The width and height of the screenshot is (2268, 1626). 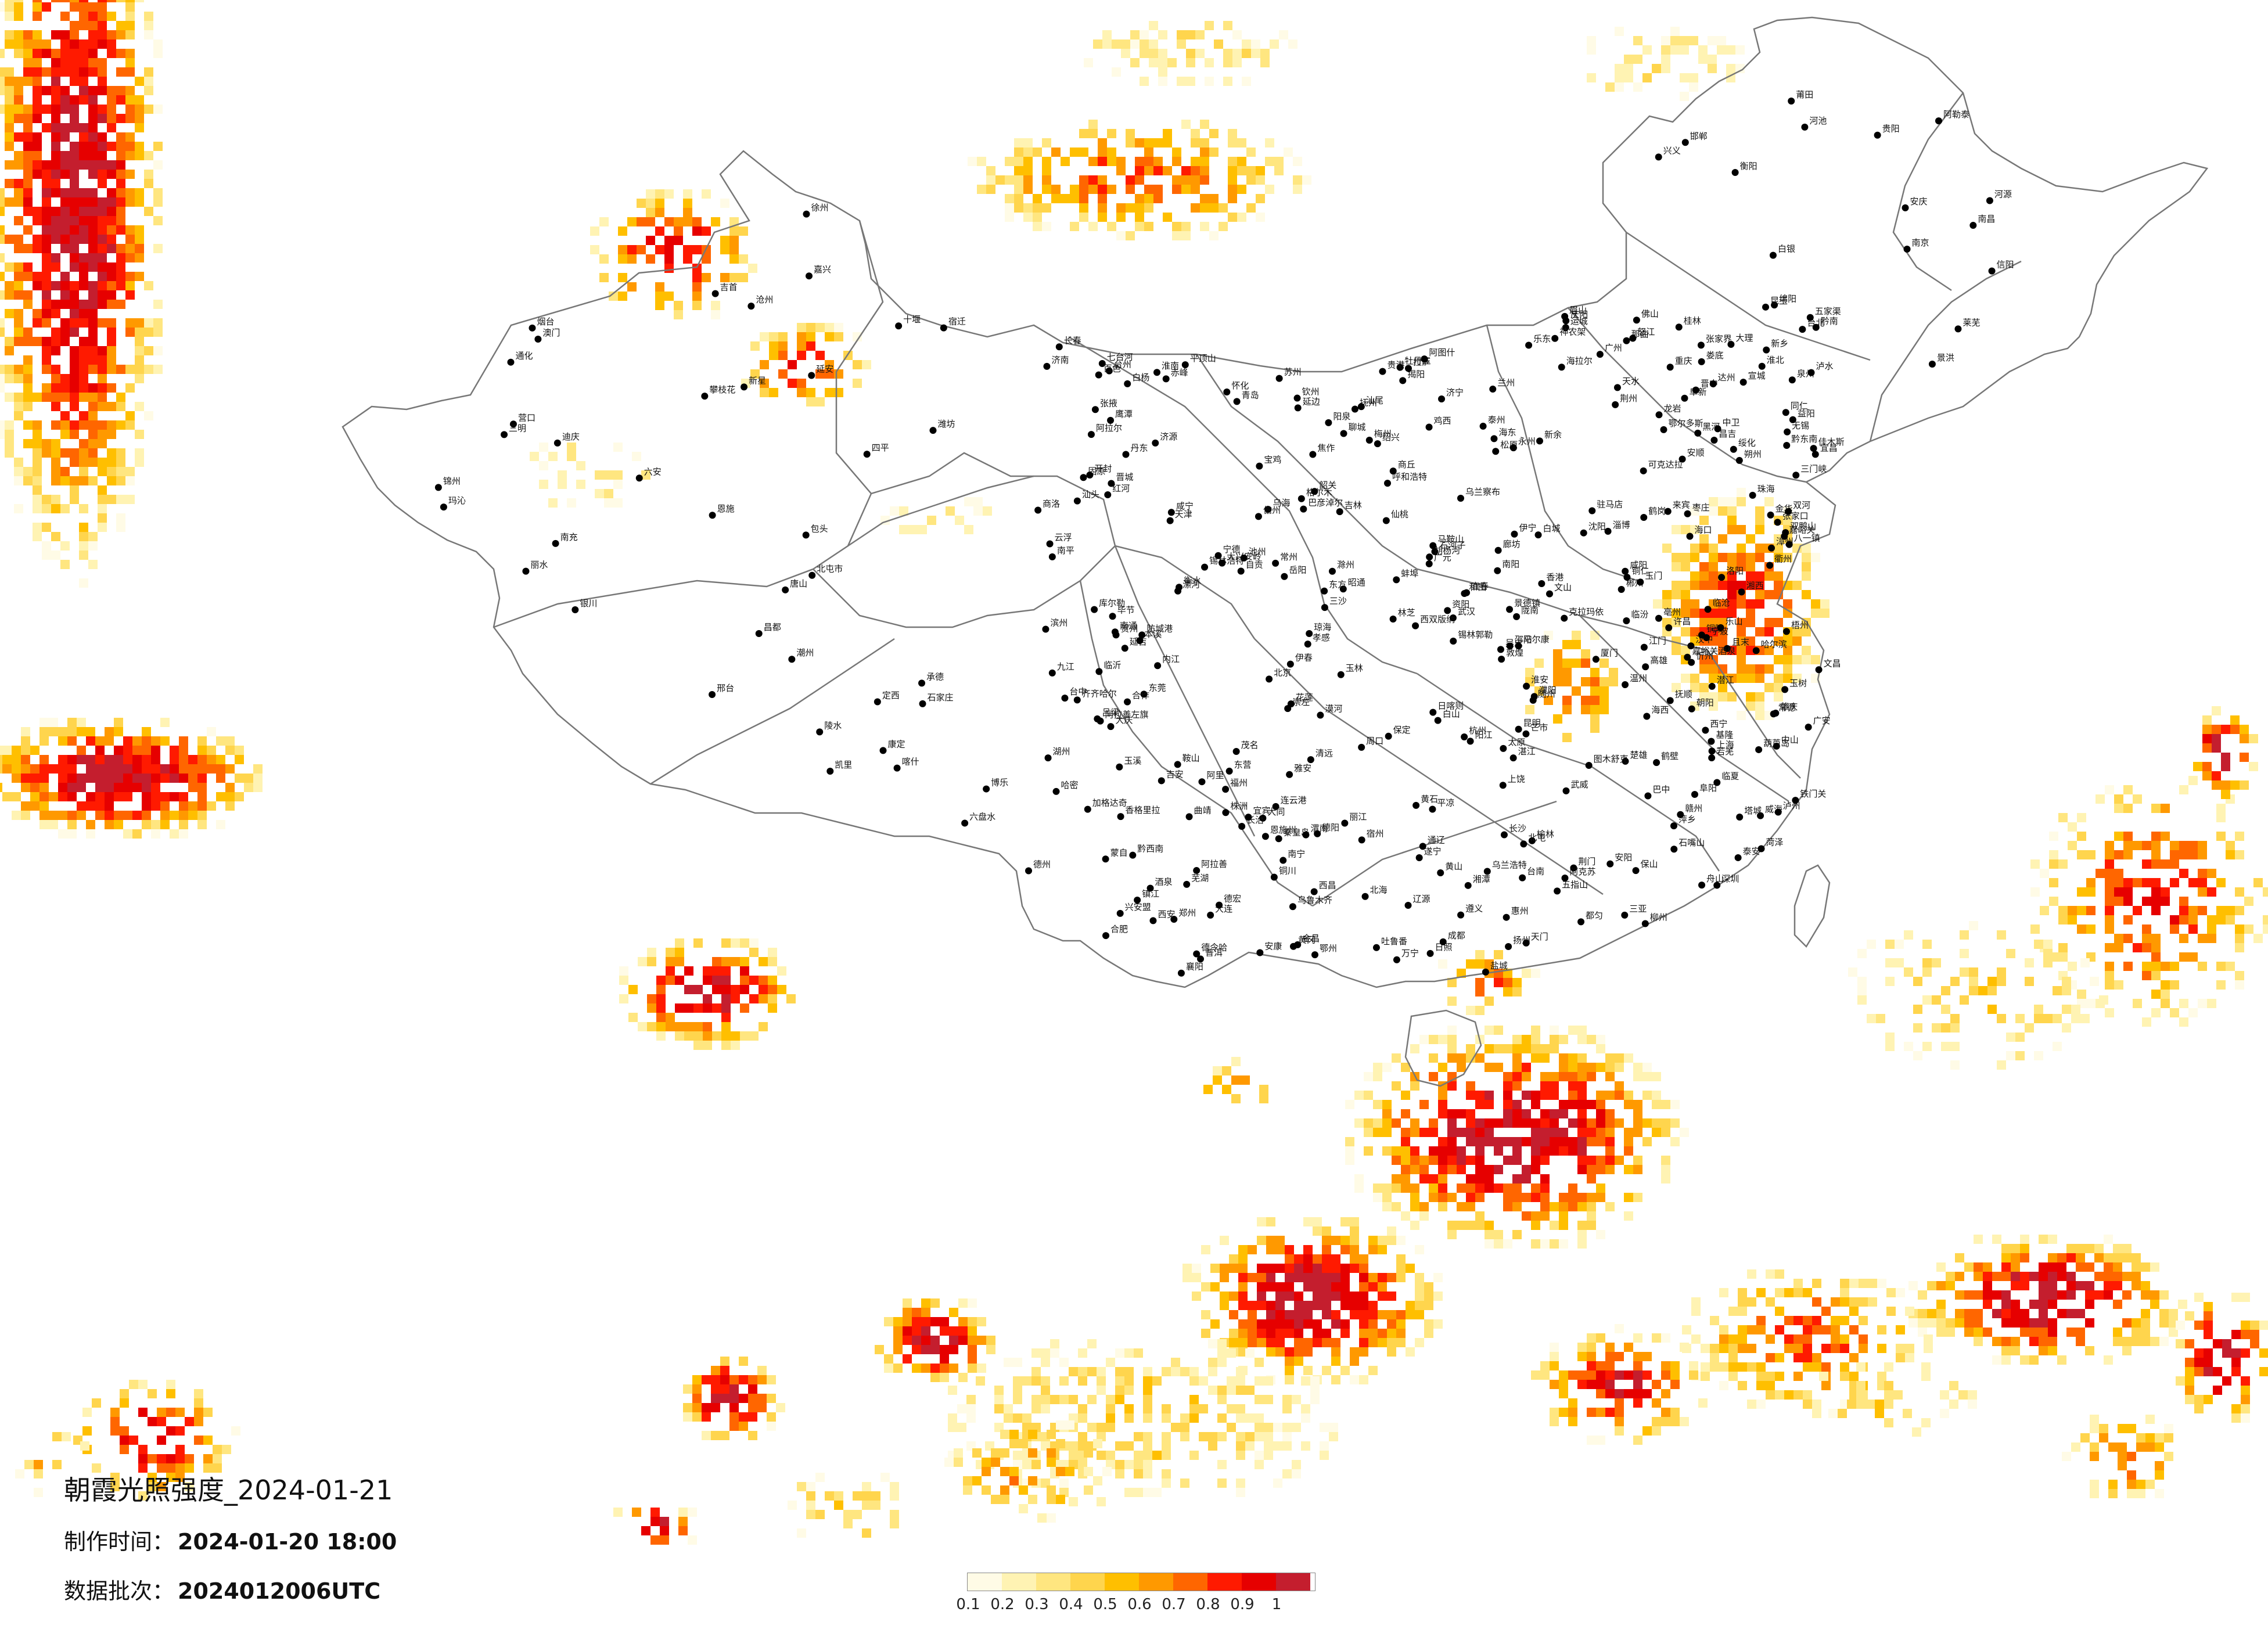 I want to click on city-label: 茂名, so click(x=1250, y=745).